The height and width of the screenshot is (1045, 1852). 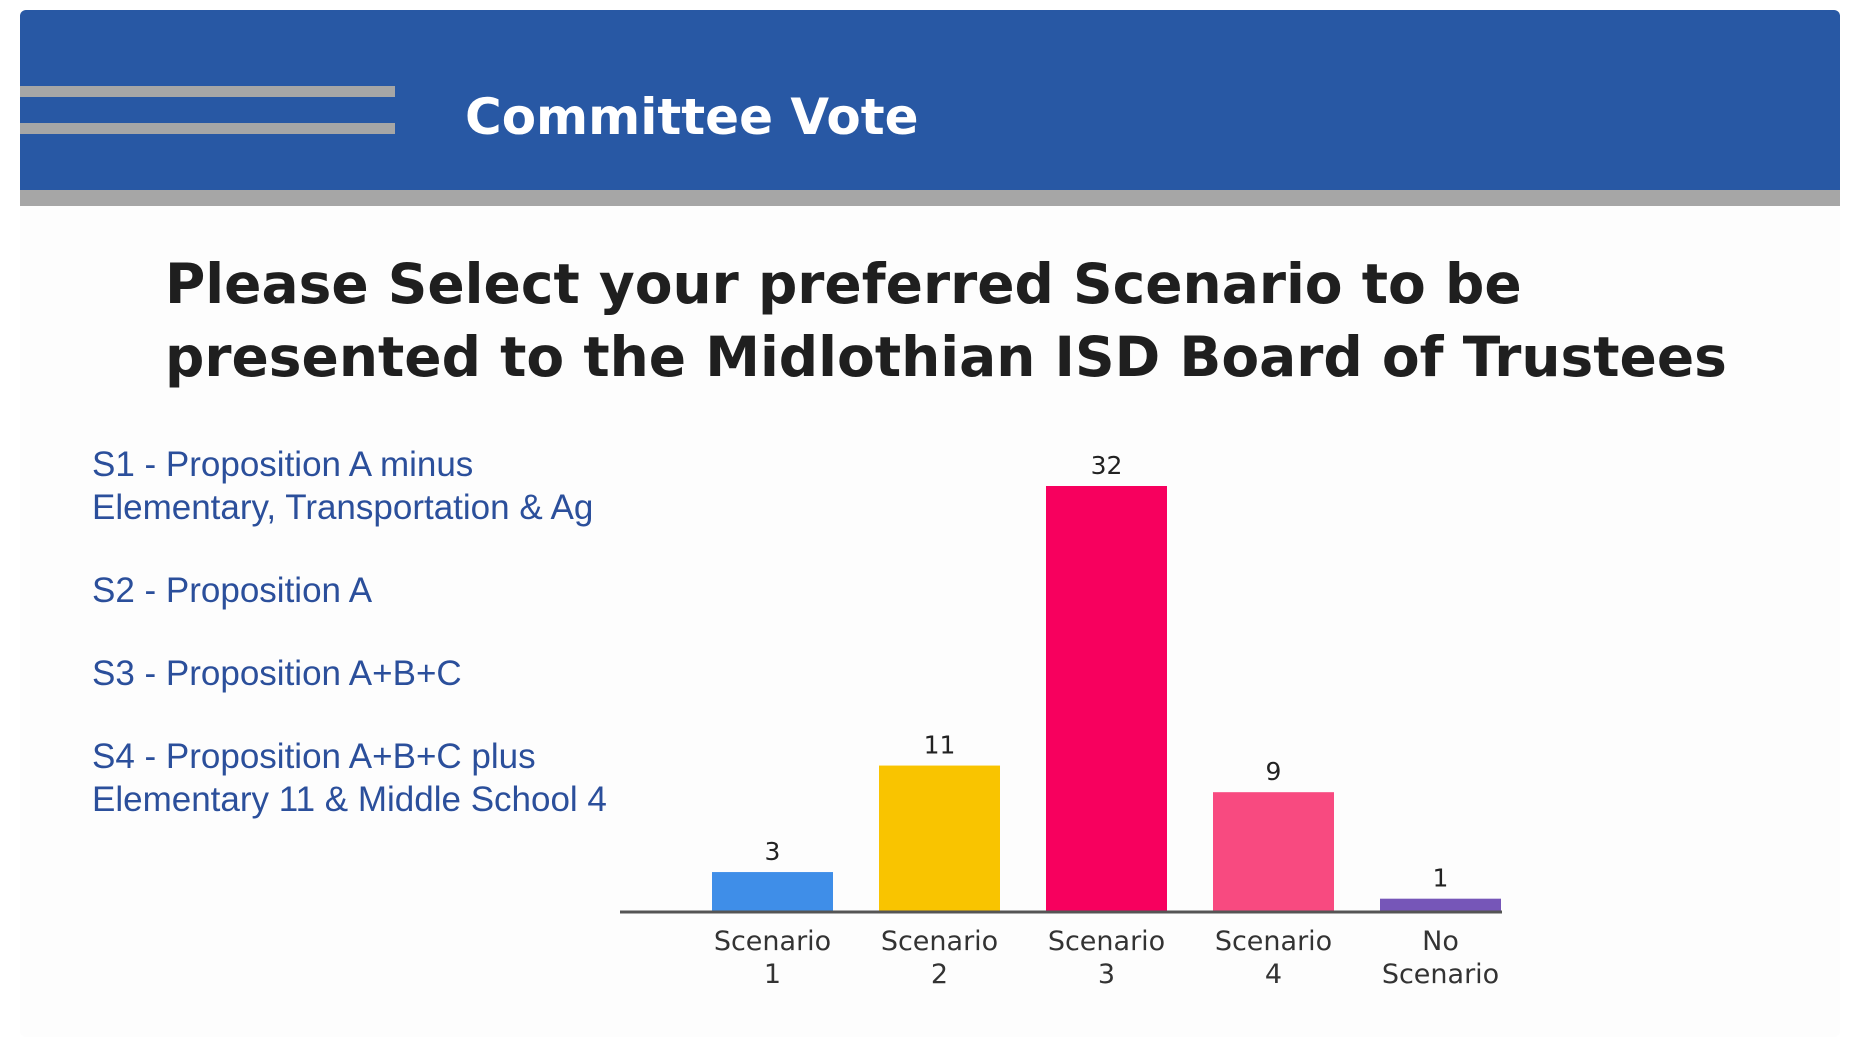 I want to click on value-label-2: 11, so click(x=940, y=745).